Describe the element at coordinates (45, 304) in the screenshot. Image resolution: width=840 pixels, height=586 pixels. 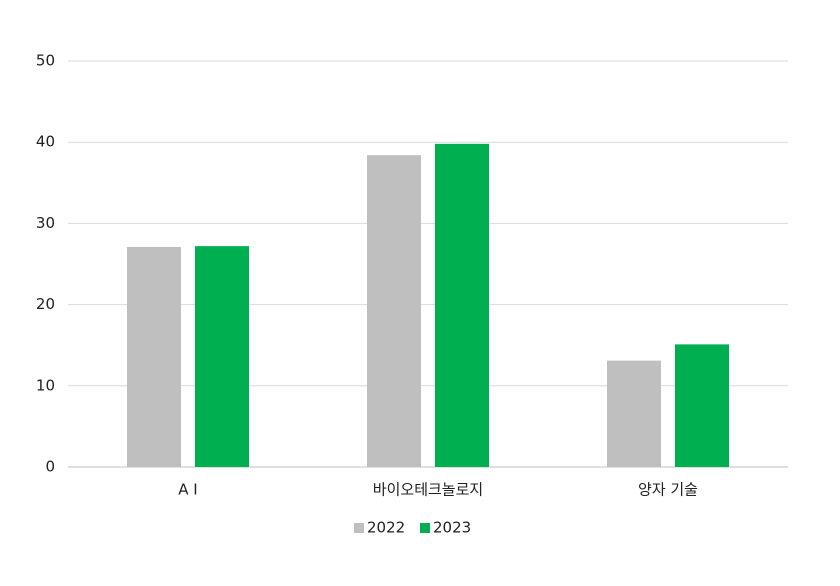
I see `y-tick-label: 20` at that location.